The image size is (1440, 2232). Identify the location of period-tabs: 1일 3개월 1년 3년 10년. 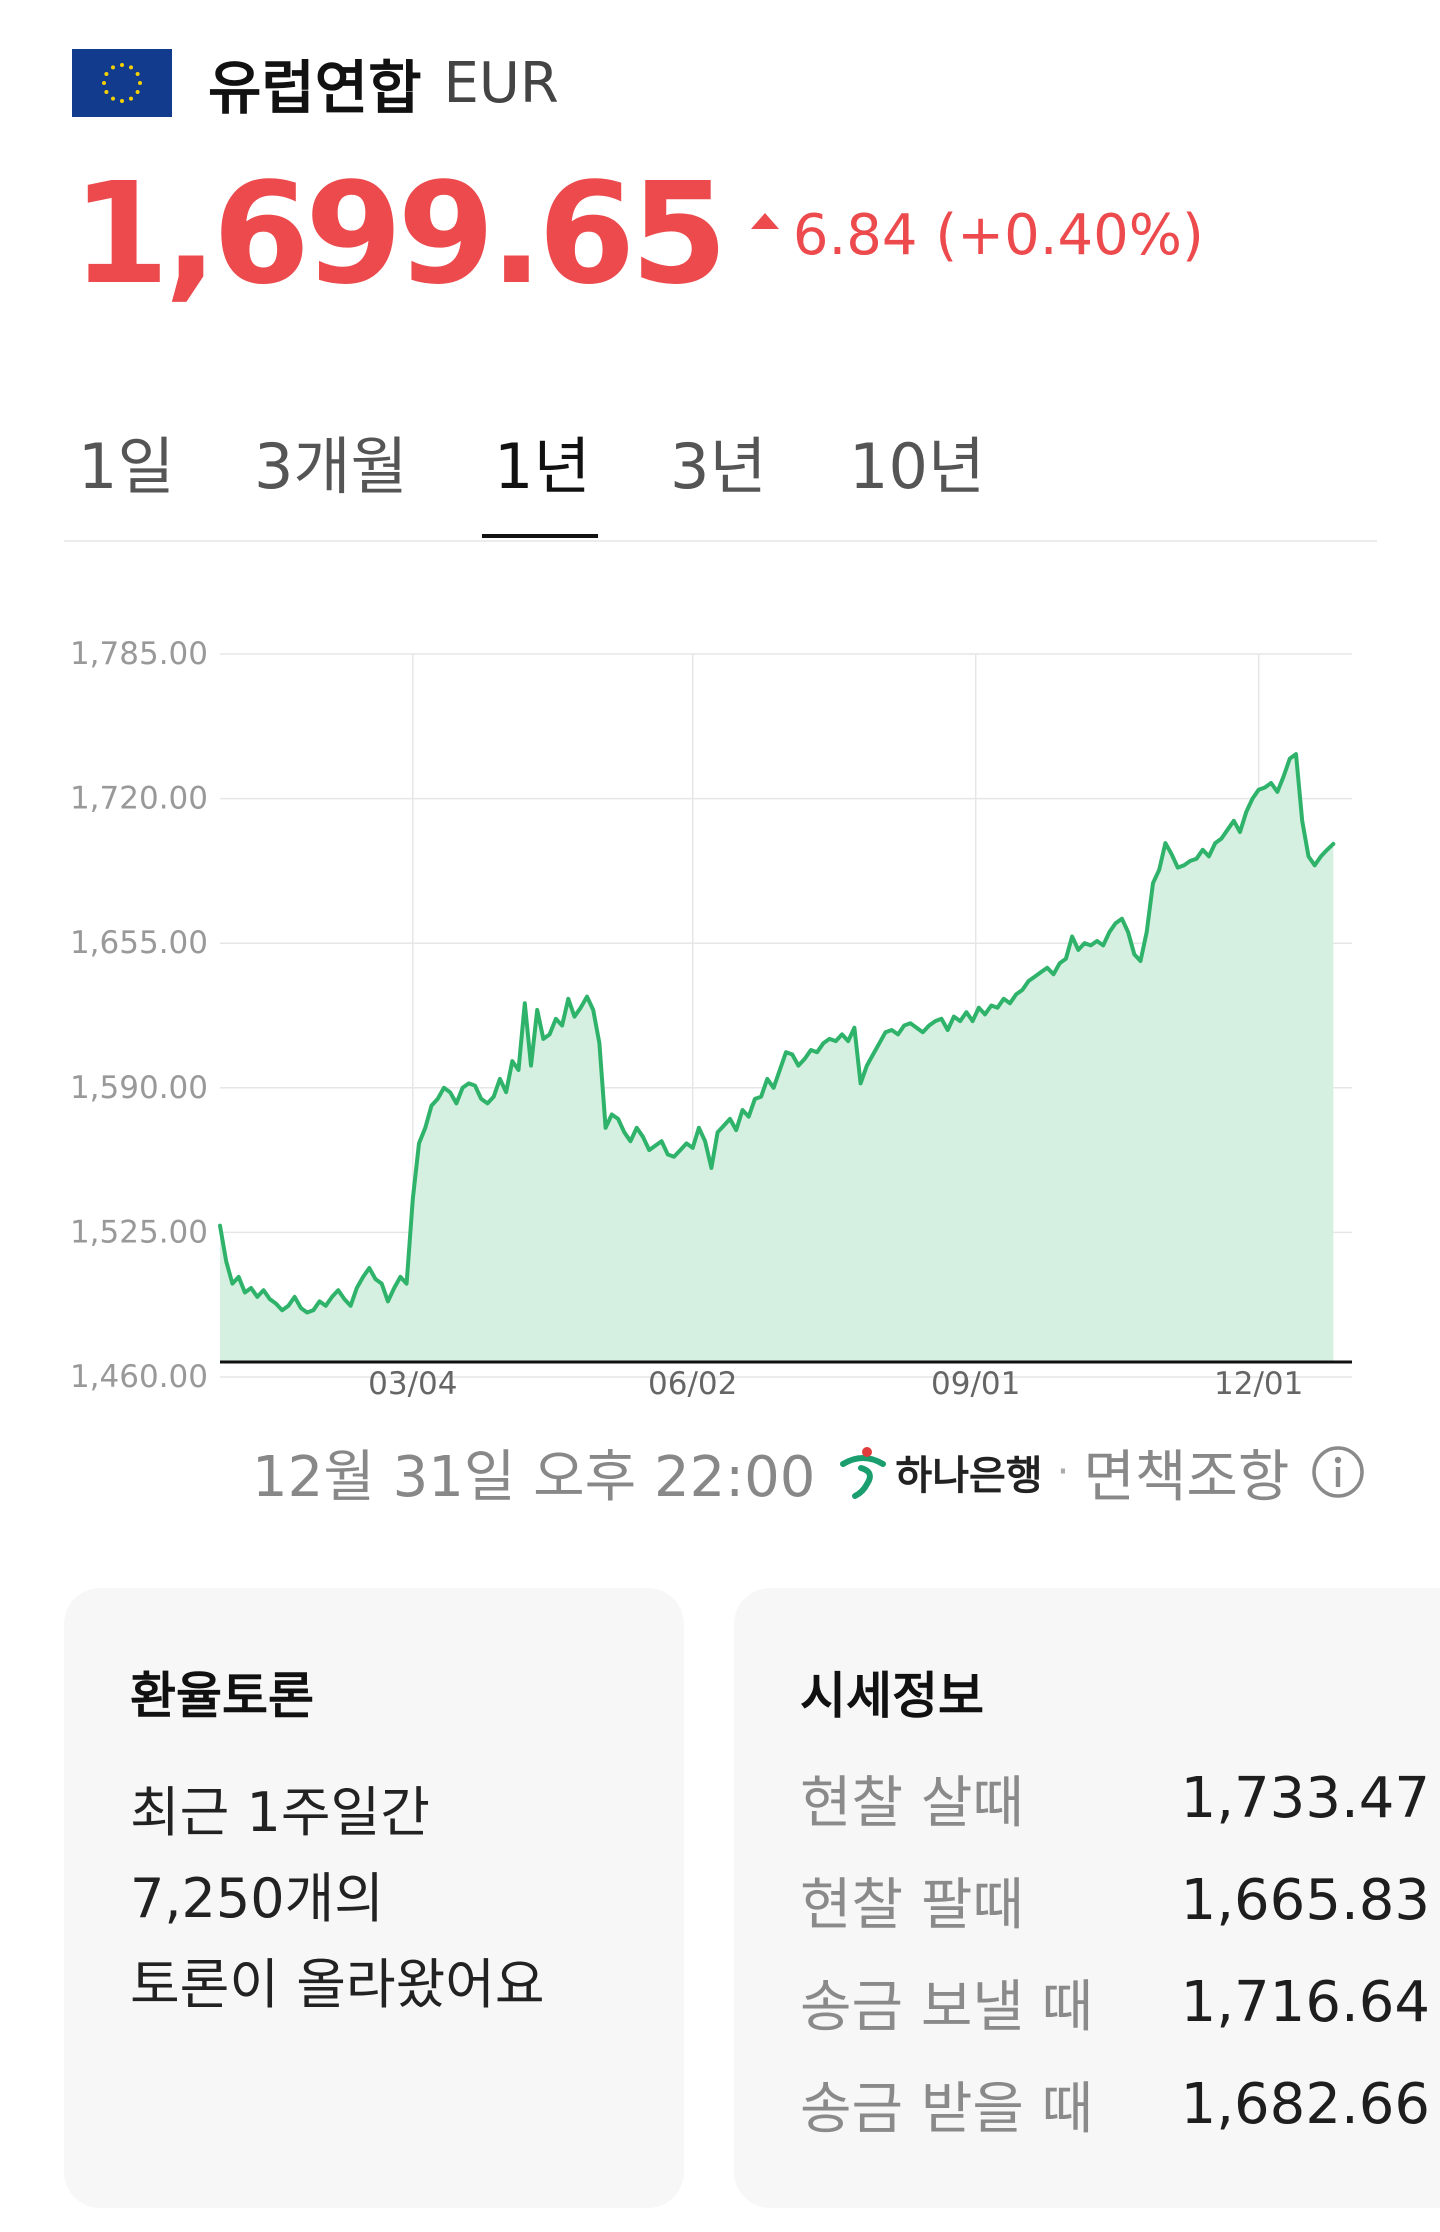
(720, 461).